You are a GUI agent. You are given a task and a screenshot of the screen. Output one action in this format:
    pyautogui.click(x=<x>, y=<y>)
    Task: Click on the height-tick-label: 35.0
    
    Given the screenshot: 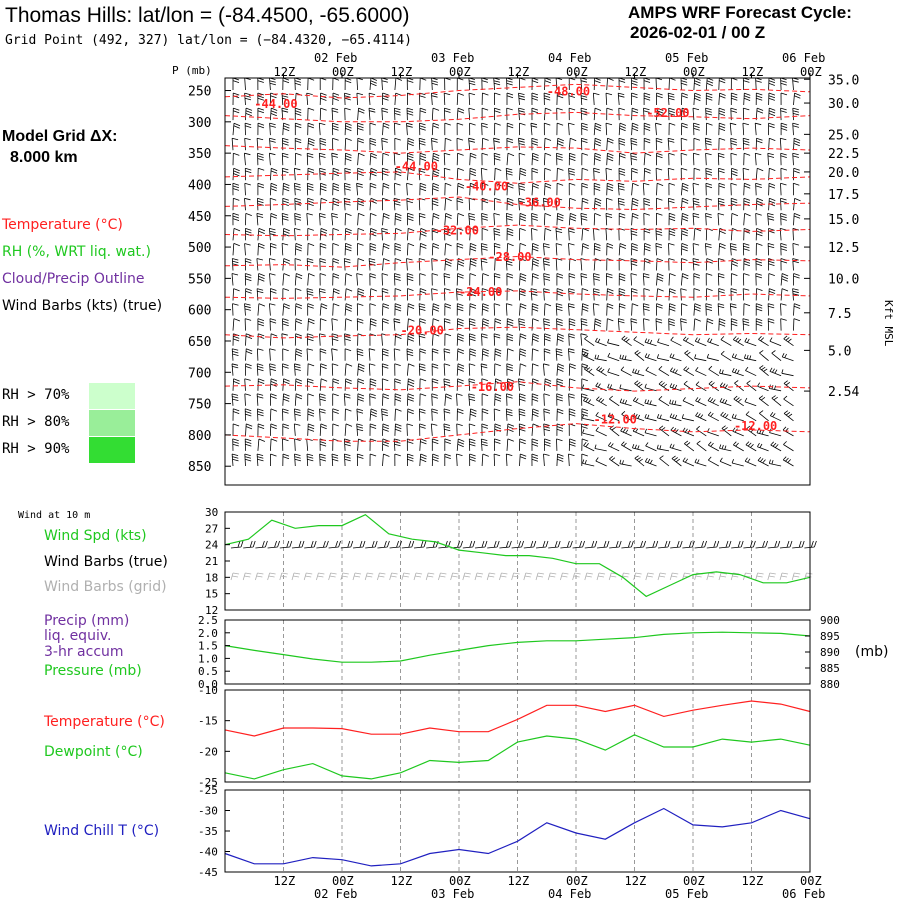 What is the action you would take?
    pyautogui.click(x=843, y=80)
    